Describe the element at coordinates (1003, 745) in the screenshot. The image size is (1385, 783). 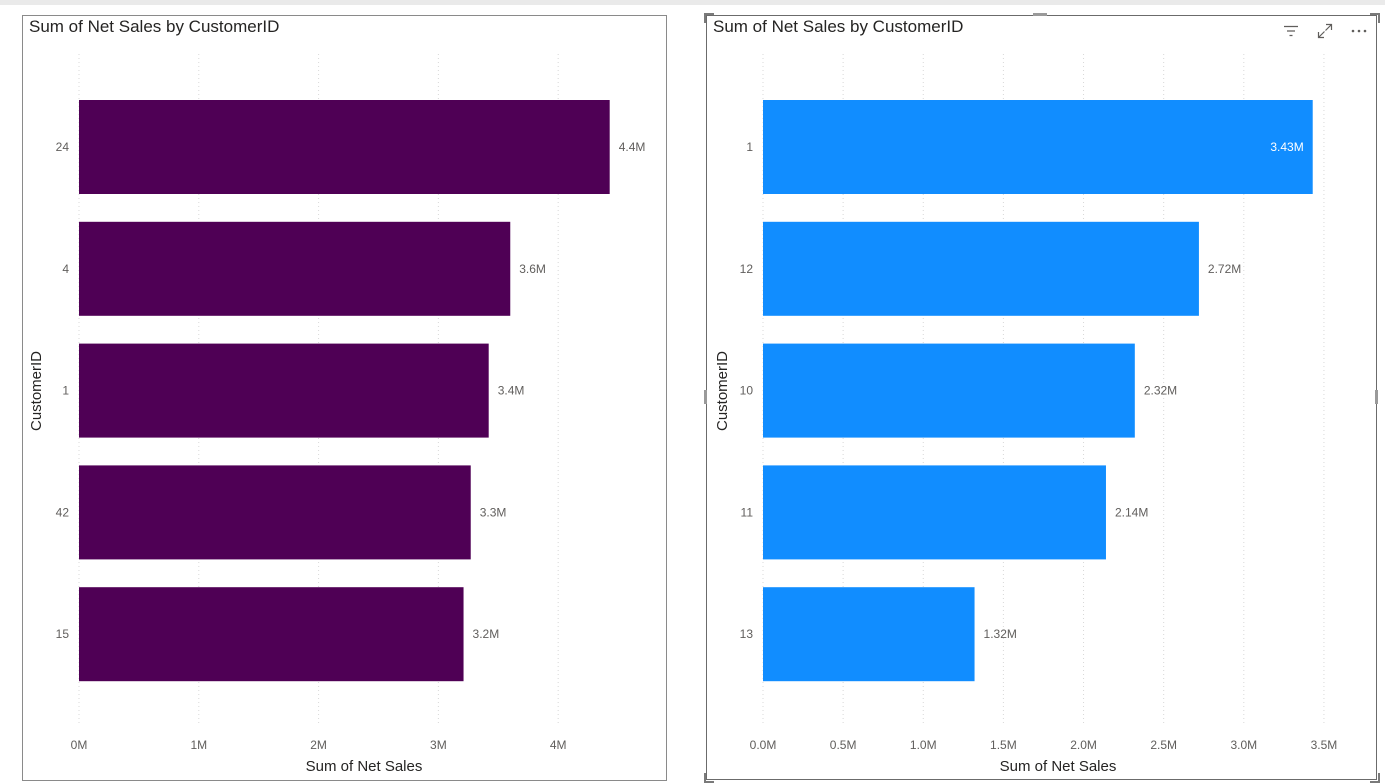
I see `x-tick-label: 1.5M` at that location.